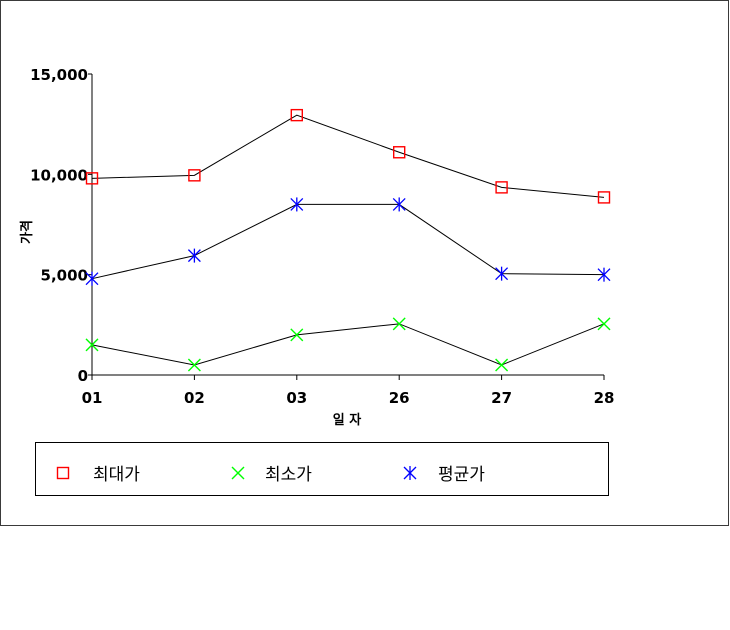 The width and height of the screenshot is (730, 630). Describe the element at coordinates (64, 276) in the screenshot. I see `y-tick-label: 5,000` at that location.